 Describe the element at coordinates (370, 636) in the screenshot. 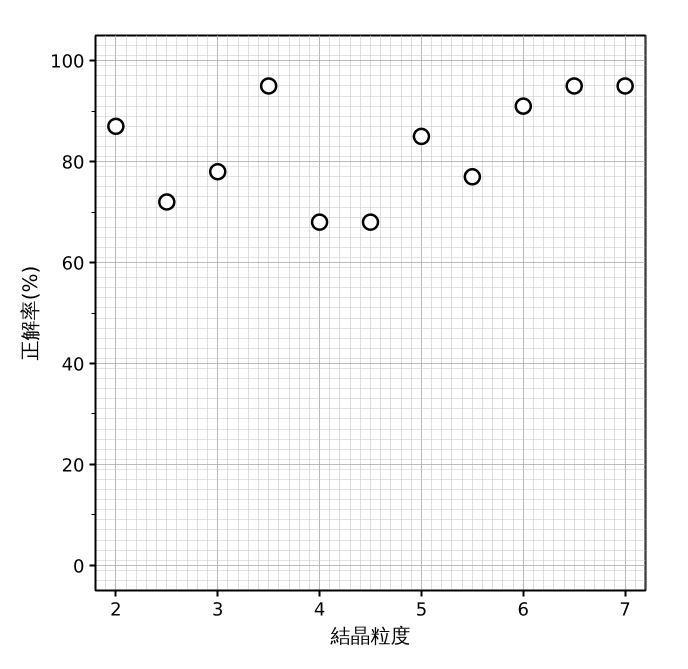

I see `x-axis-title: 結晶粒度` at that location.